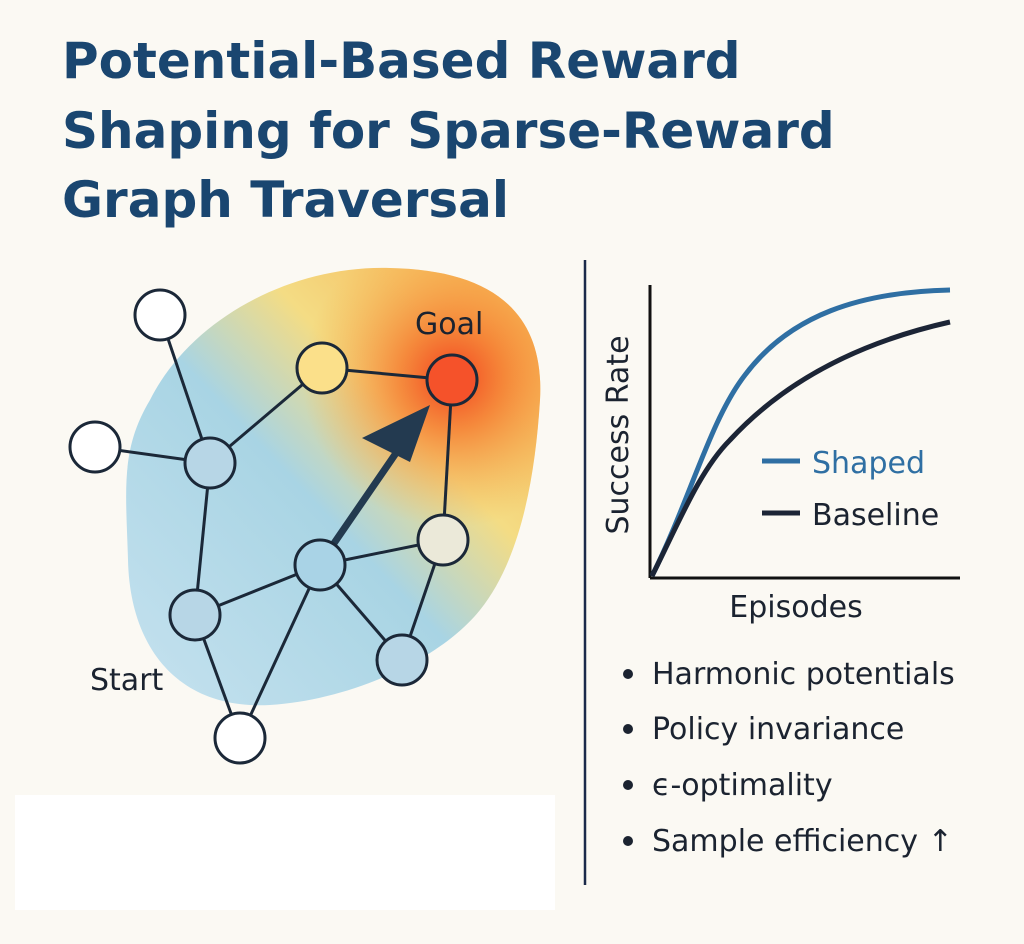 This screenshot has width=1024, height=944. What do you see at coordinates (285, 852) in the screenshot?
I see `blank-panel` at bounding box center [285, 852].